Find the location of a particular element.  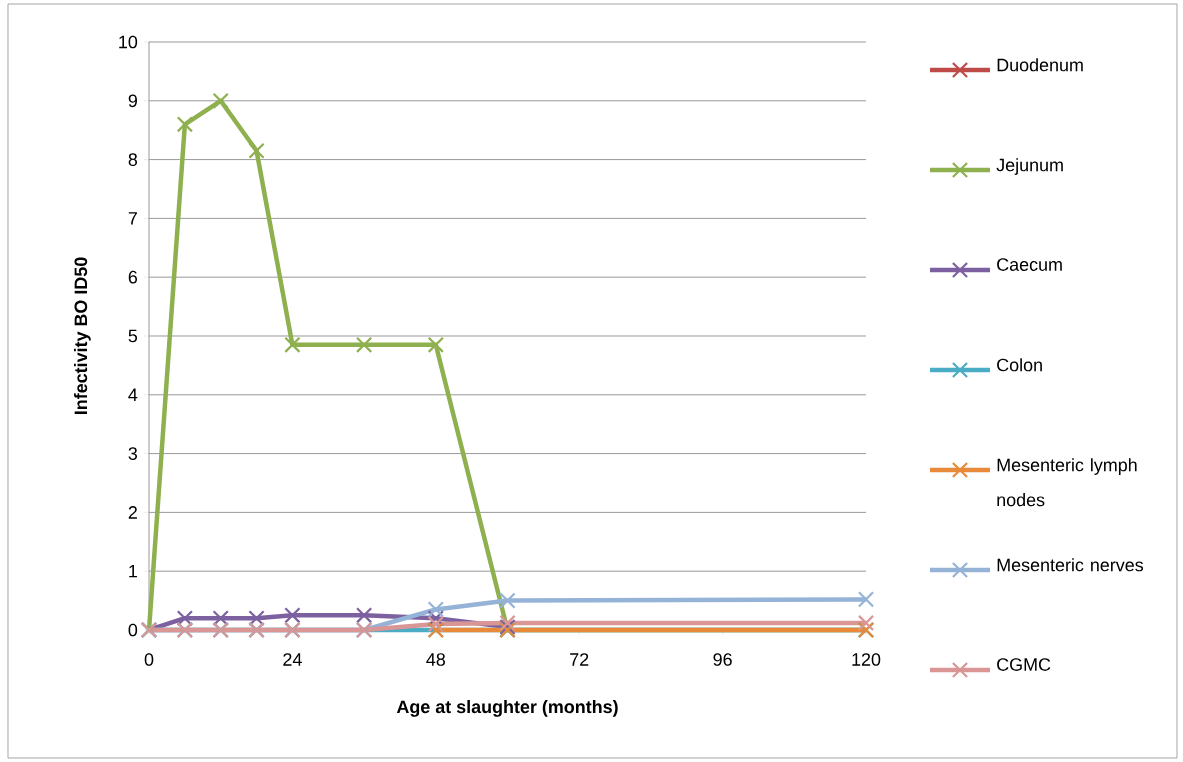

y-axis-title: Infectivity BO ID50 is located at coordinates (82, 336).